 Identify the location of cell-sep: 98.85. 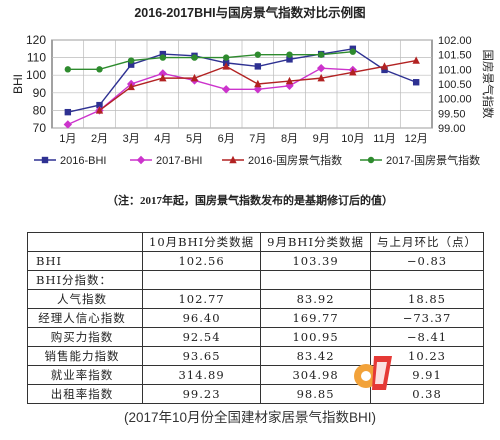
(315, 394).